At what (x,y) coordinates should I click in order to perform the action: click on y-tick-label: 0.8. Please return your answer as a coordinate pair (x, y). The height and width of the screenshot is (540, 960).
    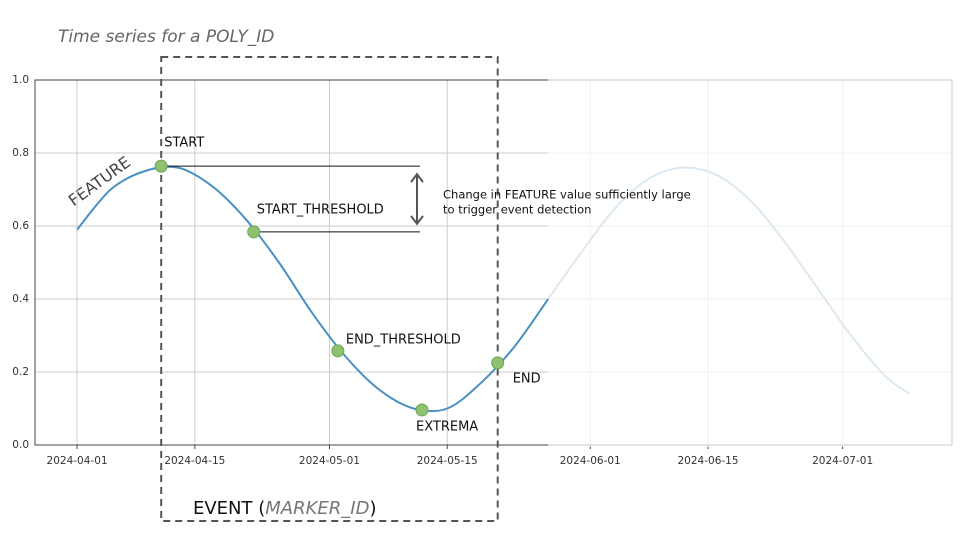
    Looking at the image, I should click on (20, 153).